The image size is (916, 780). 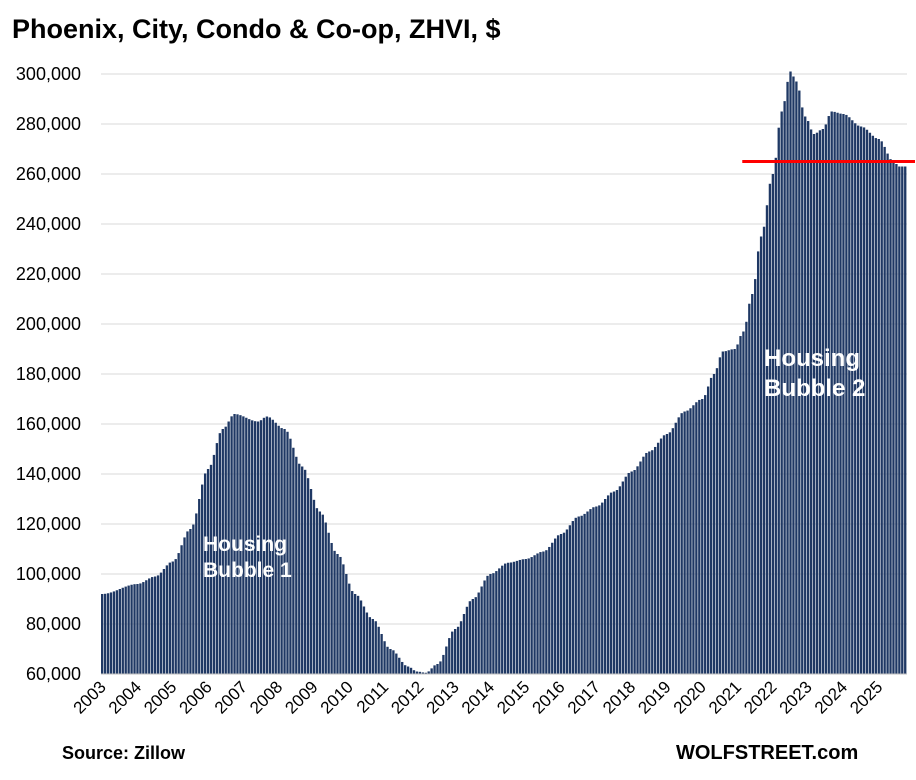 What do you see at coordinates (48, 74) in the screenshot?
I see `y-tick-label: 300,000` at bounding box center [48, 74].